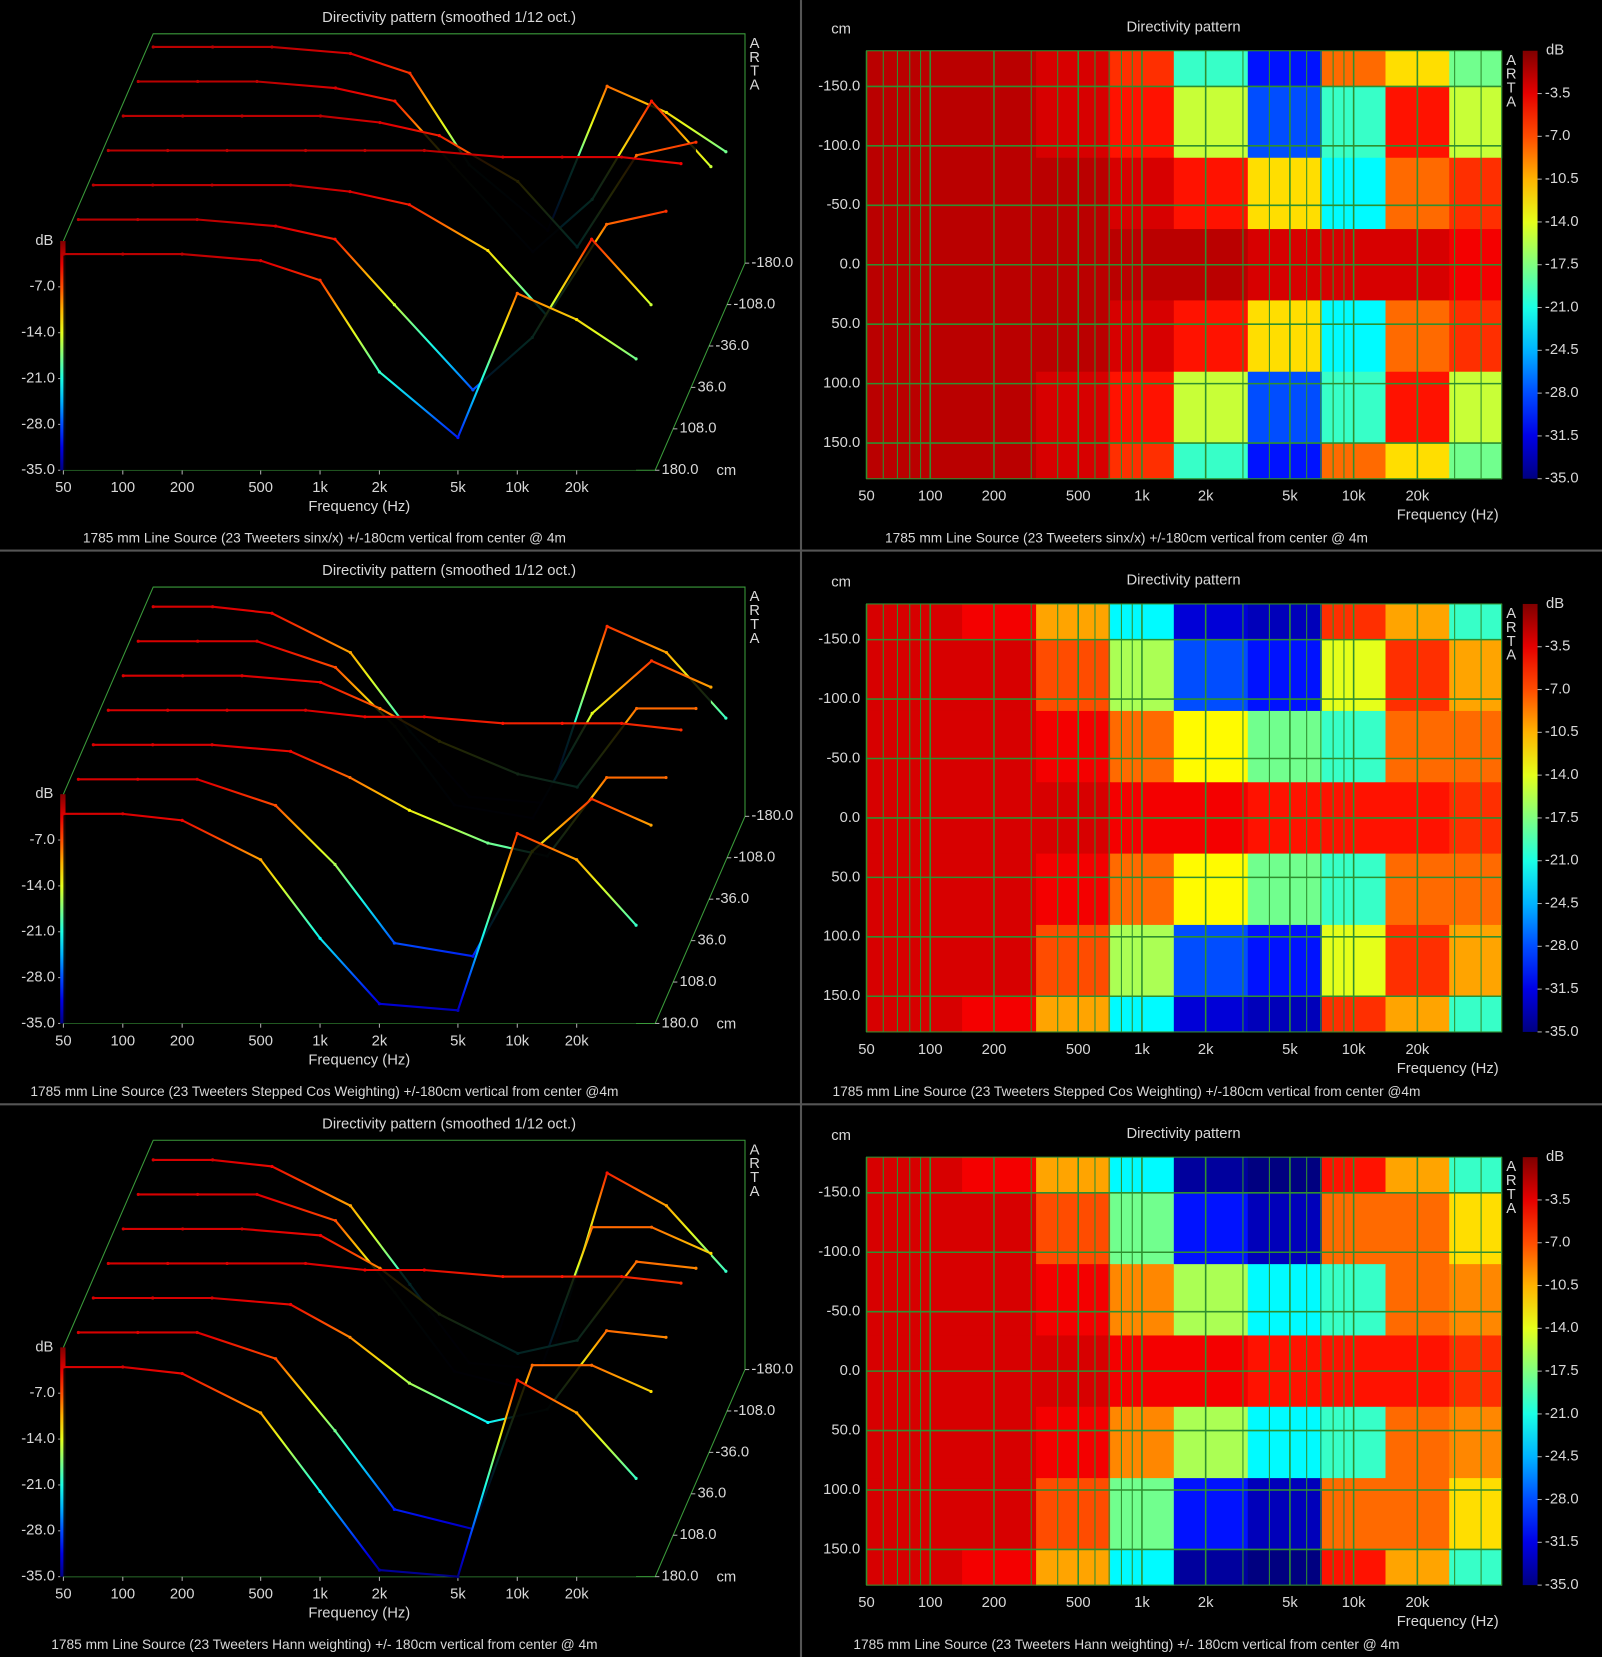 Image resolution: width=1602 pixels, height=1657 pixels. I want to click on x-tick-label: 5k, so click(1290, 1603).